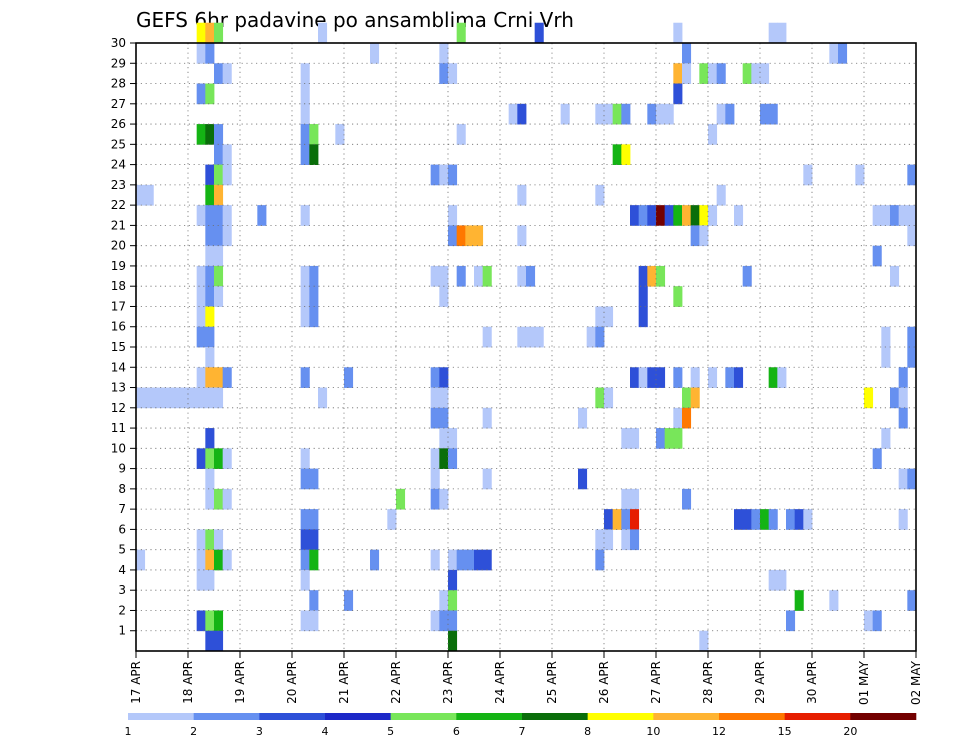 The height and width of the screenshot is (742, 960). What do you see at coordinates (118, 347) in the screenshot?
I see `y-tick-label: 15` at bounding box center [118, 347].